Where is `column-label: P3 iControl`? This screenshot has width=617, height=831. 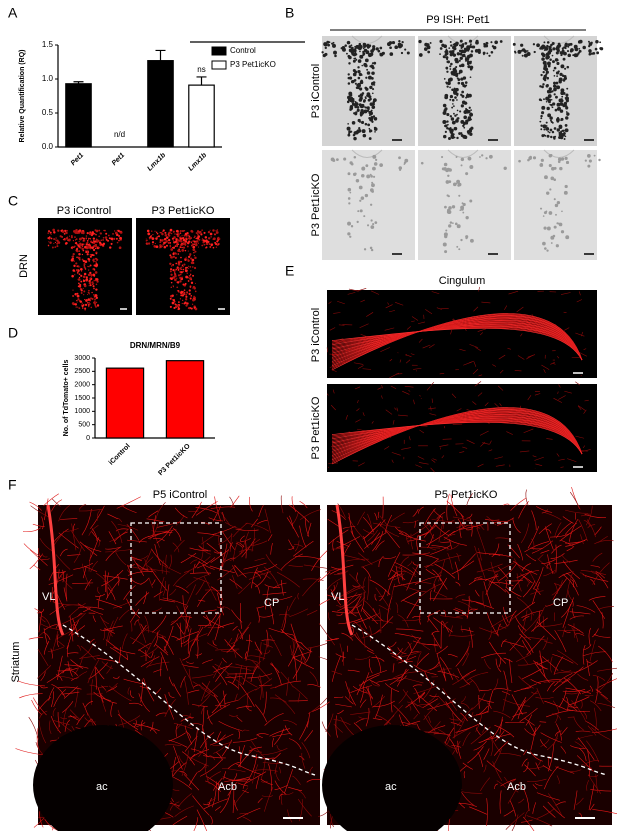 column-label: P3 iControl is located at coordinates (84, 211).